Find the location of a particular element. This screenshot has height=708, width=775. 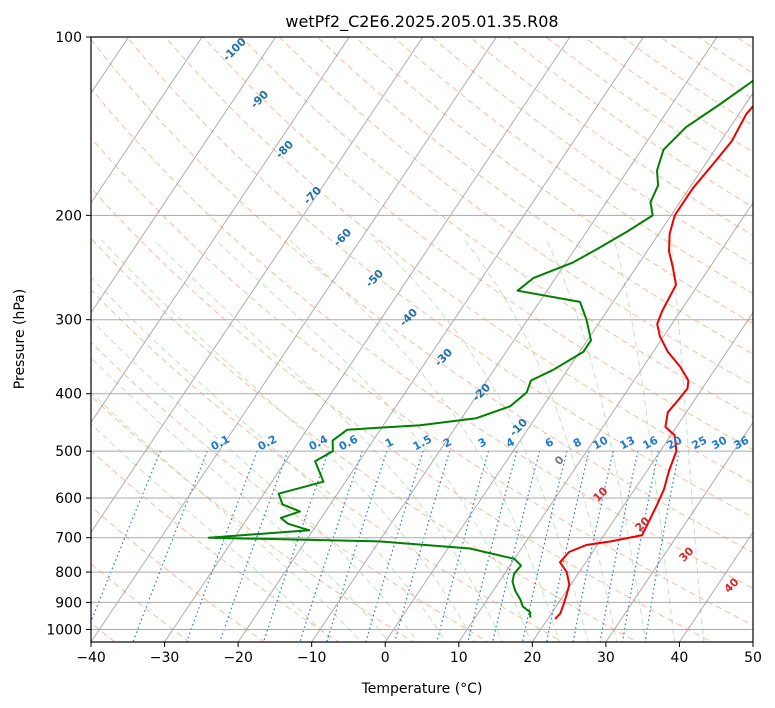

x-tick-label: 10 is located at coordinates (459, 658).